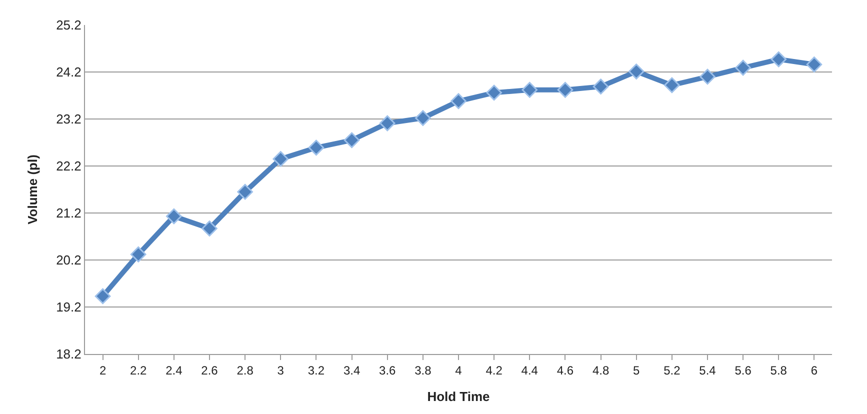 This screenshot has width=867, height=414. What do you see at coordinates (69, 354) in the screenshot?
I see `y-tick-label: 18.2` at bounding box center [69, 354].